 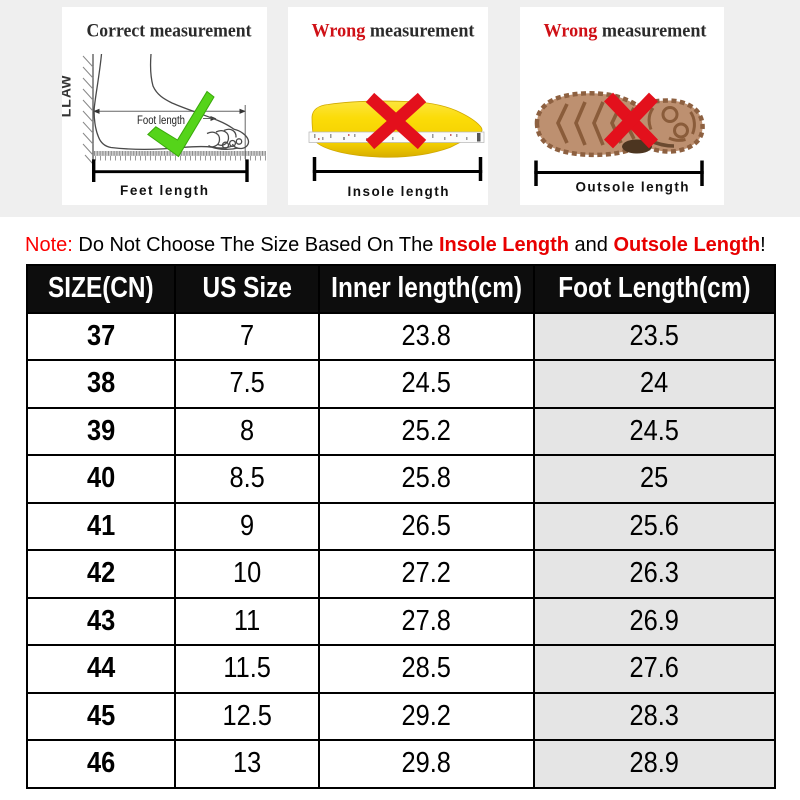 I want to click on svg-text: A, so click(x=68, y=93).